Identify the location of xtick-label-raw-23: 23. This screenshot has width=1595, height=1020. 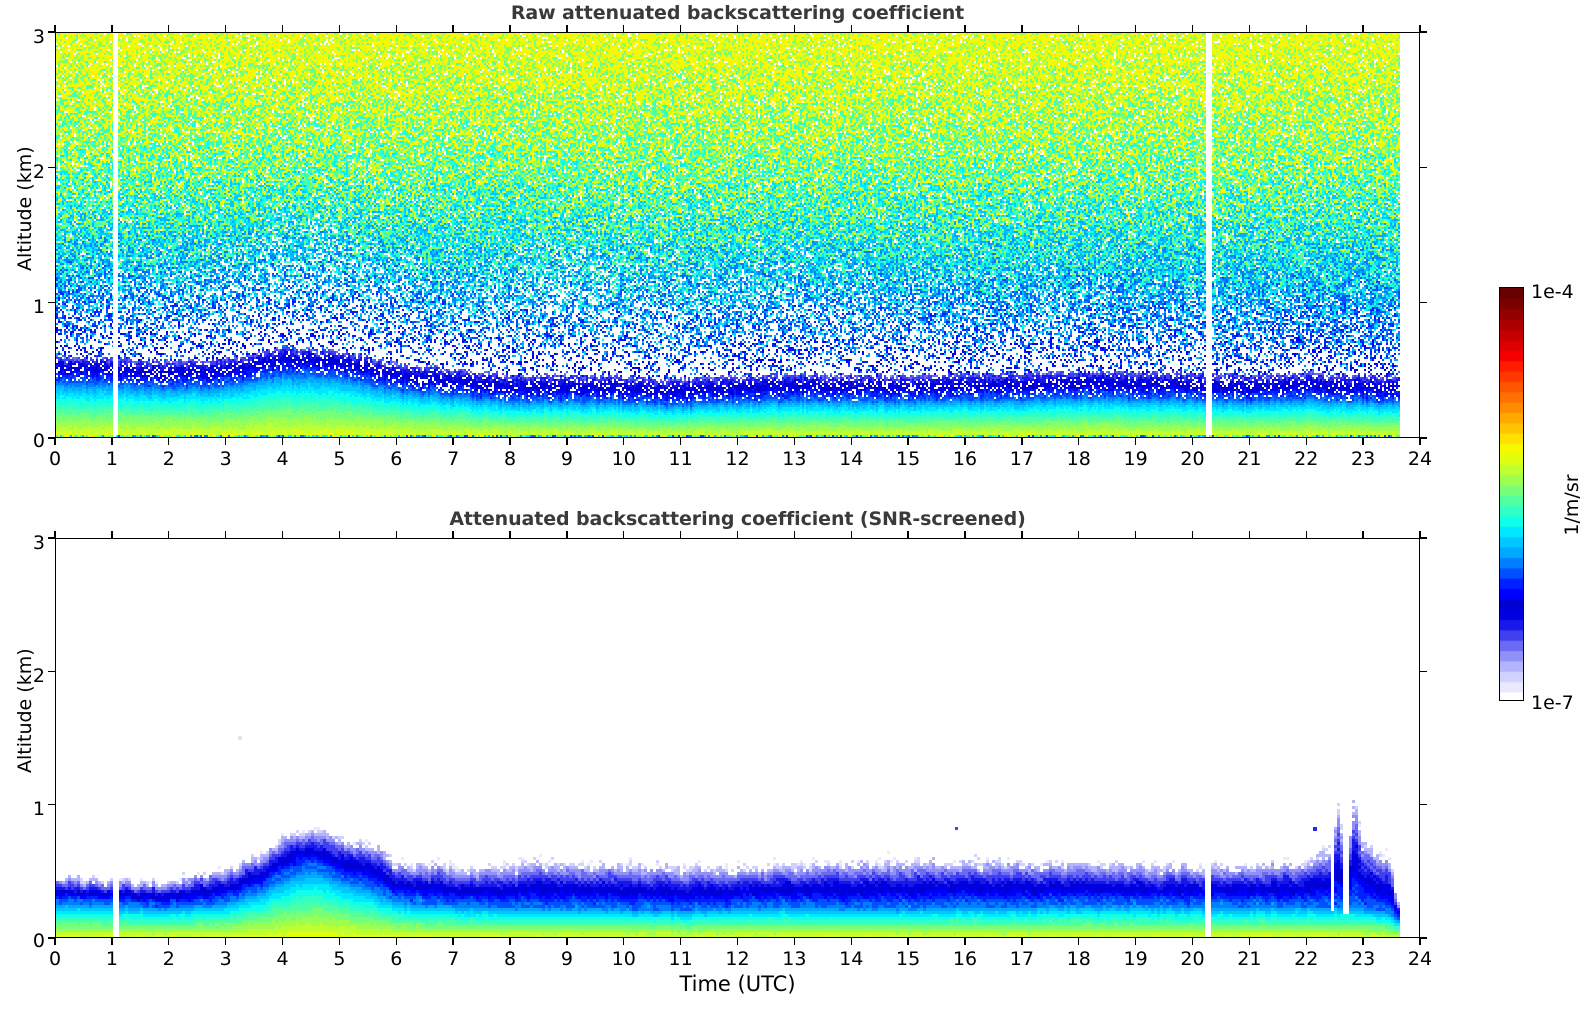
(1363, 459).